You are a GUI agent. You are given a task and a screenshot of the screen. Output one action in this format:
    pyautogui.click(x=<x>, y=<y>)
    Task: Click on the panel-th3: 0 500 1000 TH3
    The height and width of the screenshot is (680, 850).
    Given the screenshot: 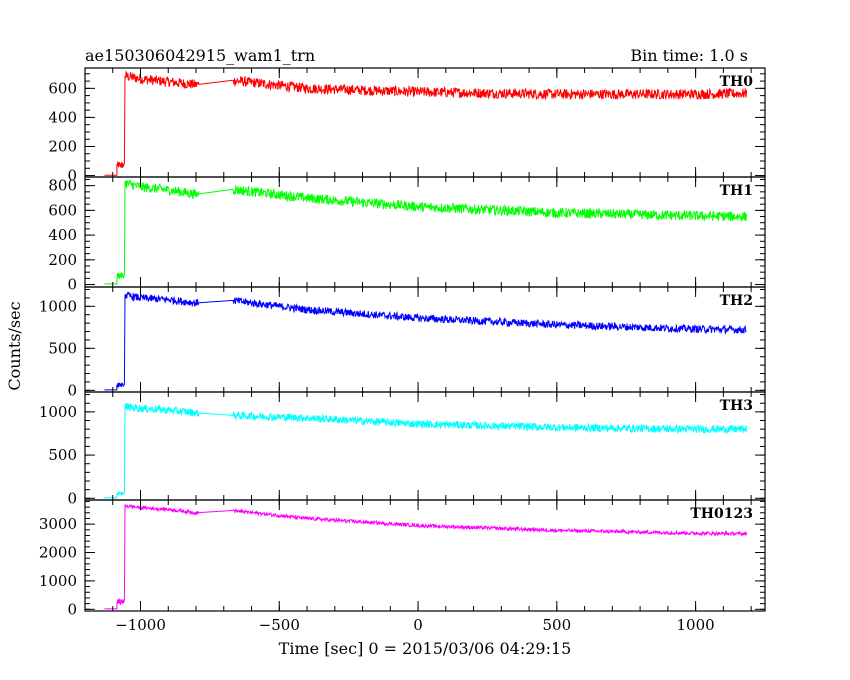 What is the action you would take?
    pyautogui.click(x=402, y=449)
    